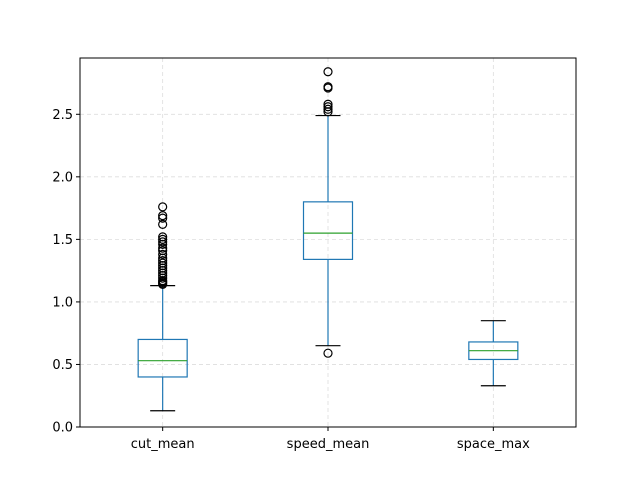 Image resolution: width=640 pixels, height=480 pixels. I want to click on y-tick-label: 1.0, so click(62, 302).